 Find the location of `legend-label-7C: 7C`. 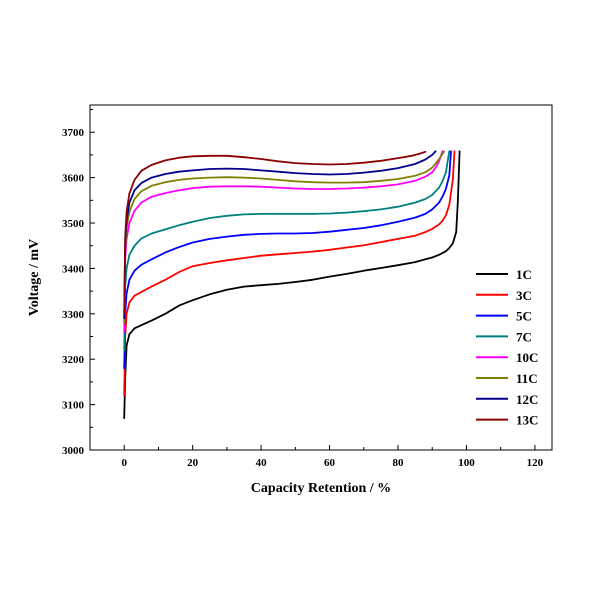

legend-label-7C: 7C is located at coordinates (524, 336).